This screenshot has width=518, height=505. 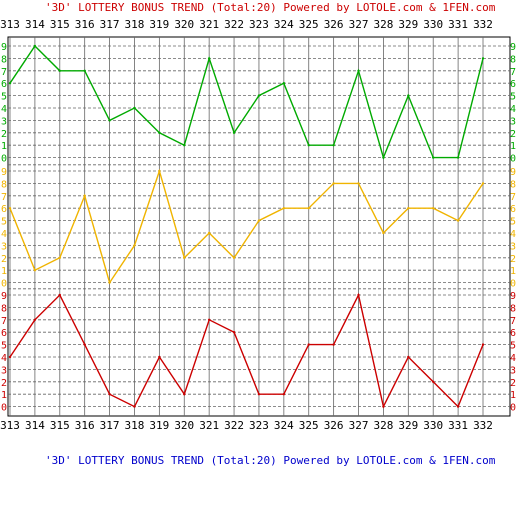 I want to click on x-tick-label-bottom: 330, so click(x=433, y=425).